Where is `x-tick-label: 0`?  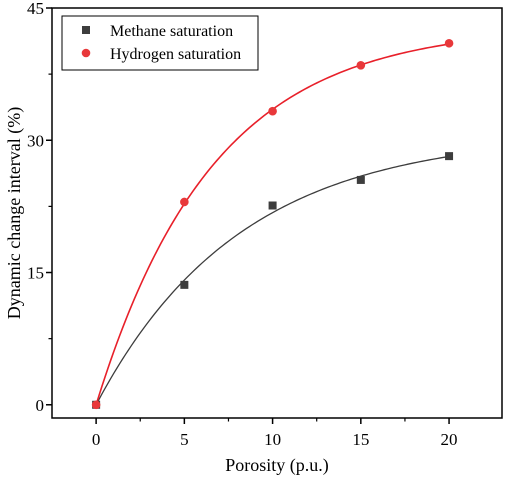
x-tick-label: 0 is located at coordinates (96, 439).